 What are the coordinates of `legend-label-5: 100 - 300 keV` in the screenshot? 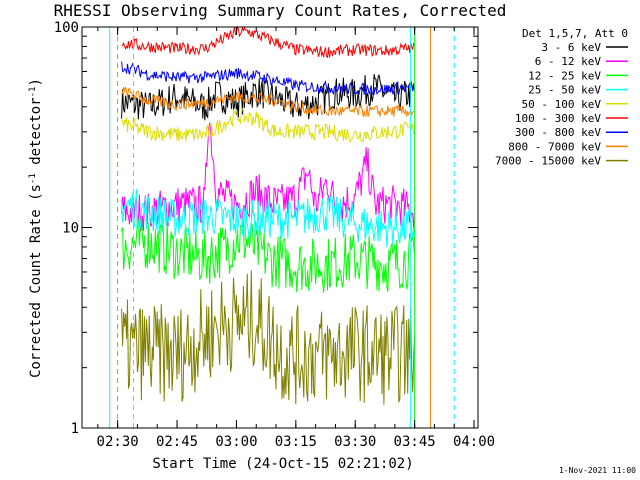 It's located at (558, 118).